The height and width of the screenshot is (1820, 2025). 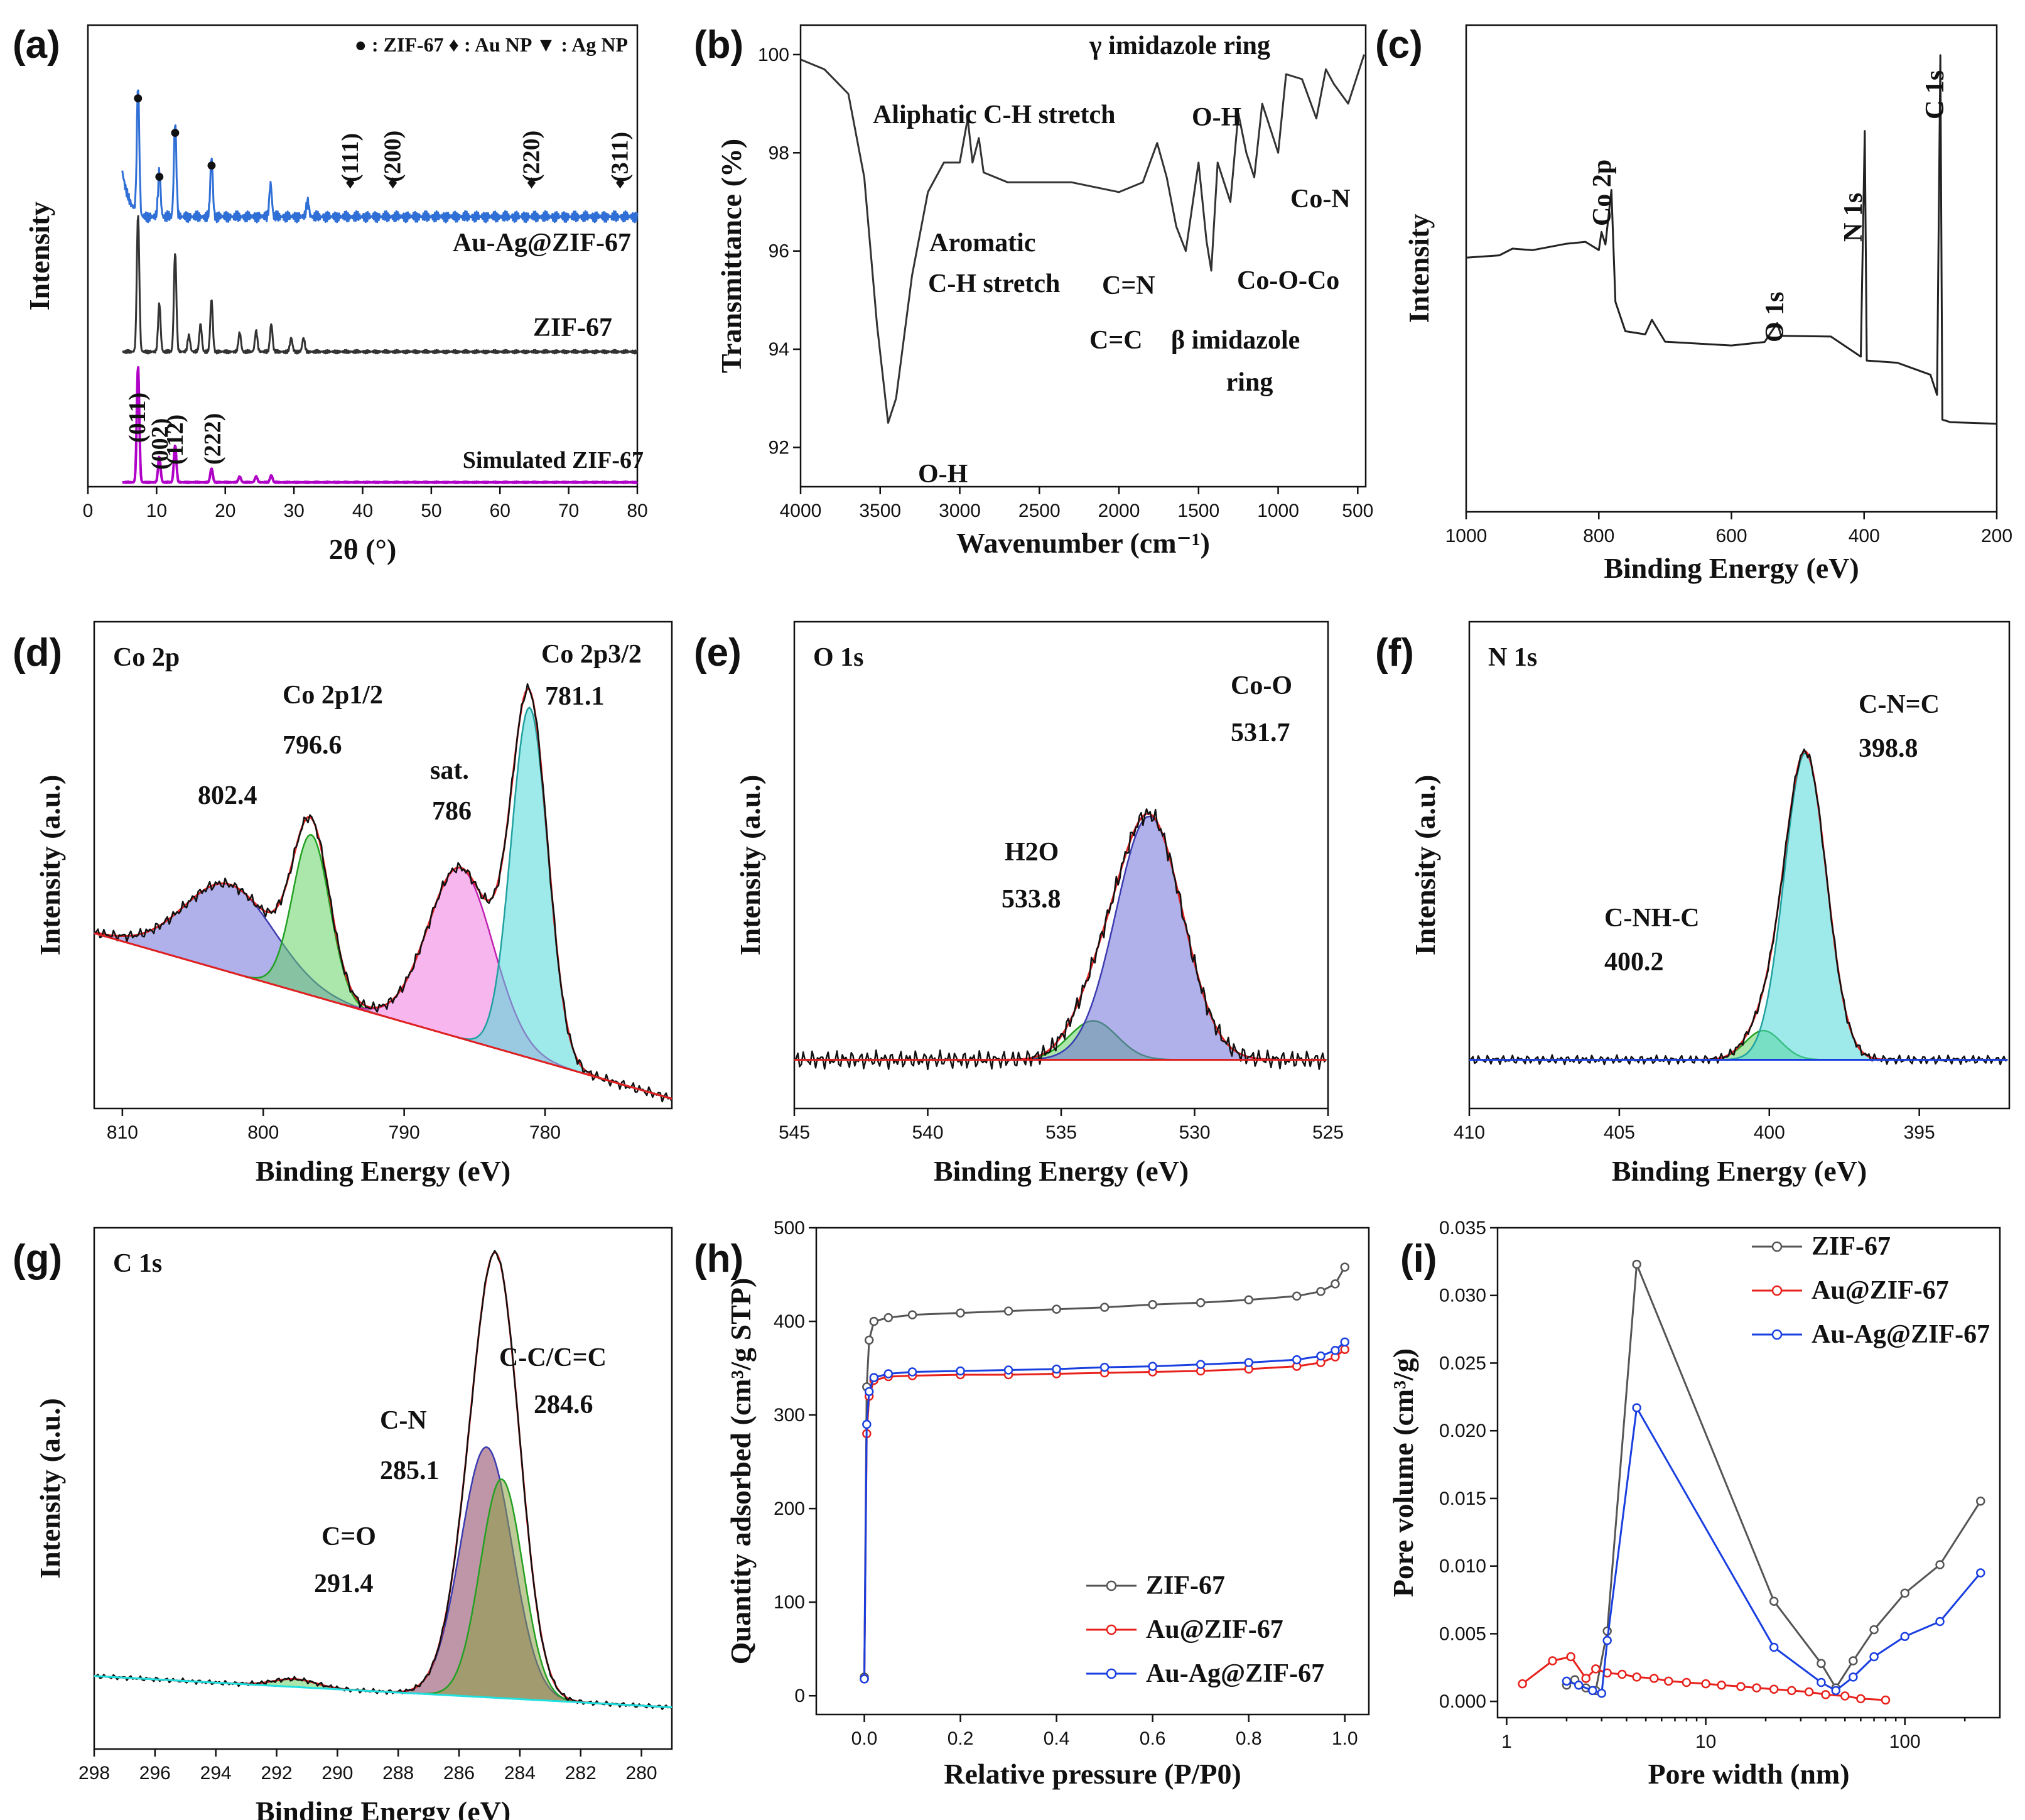 What do you see at coordinates (1512, 657) in the screenshot?
I see `panel-title: N 1s` at bounding box center [1512, 657].